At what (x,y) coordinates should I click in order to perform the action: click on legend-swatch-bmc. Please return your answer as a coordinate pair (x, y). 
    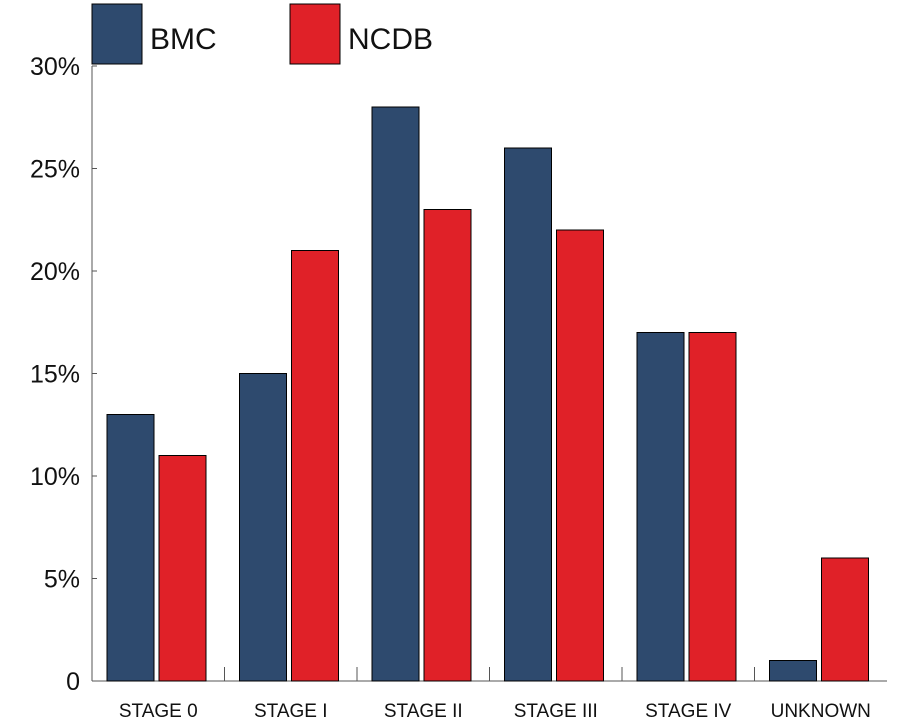
    Looking at the image, I should click on (117, 34).